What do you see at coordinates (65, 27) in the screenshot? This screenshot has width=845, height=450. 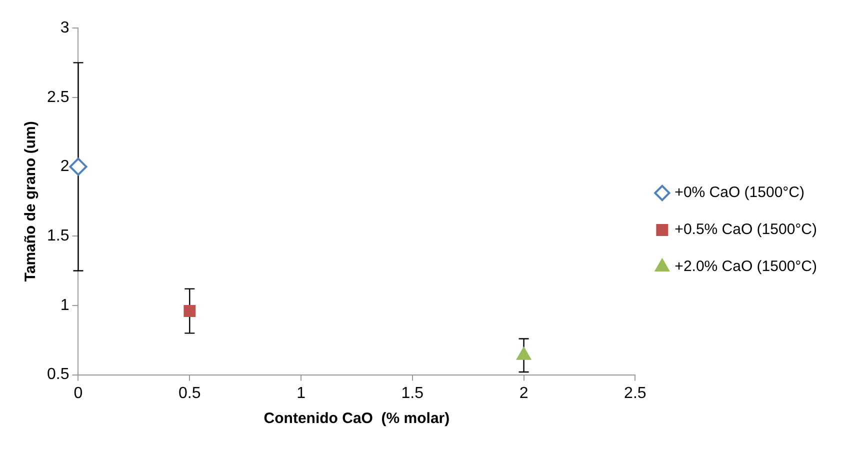 I see `y-tick-label: 3` at bounding box center [65, 27].